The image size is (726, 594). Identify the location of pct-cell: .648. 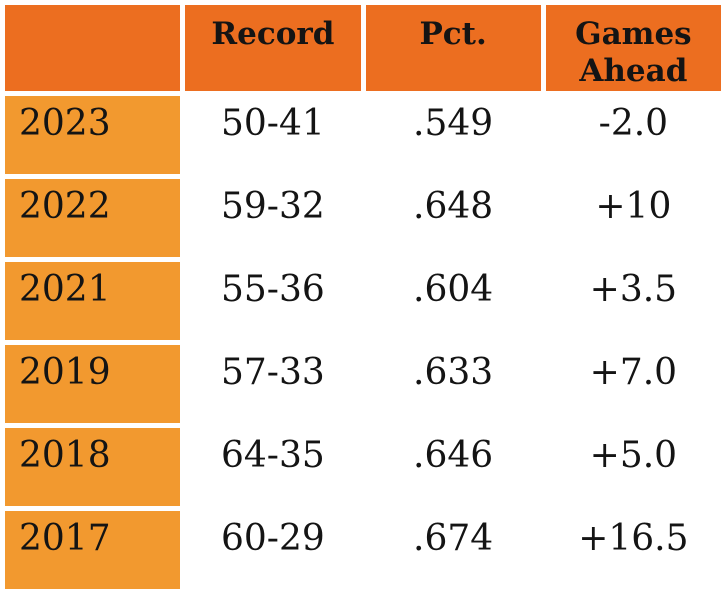
(453, 218).